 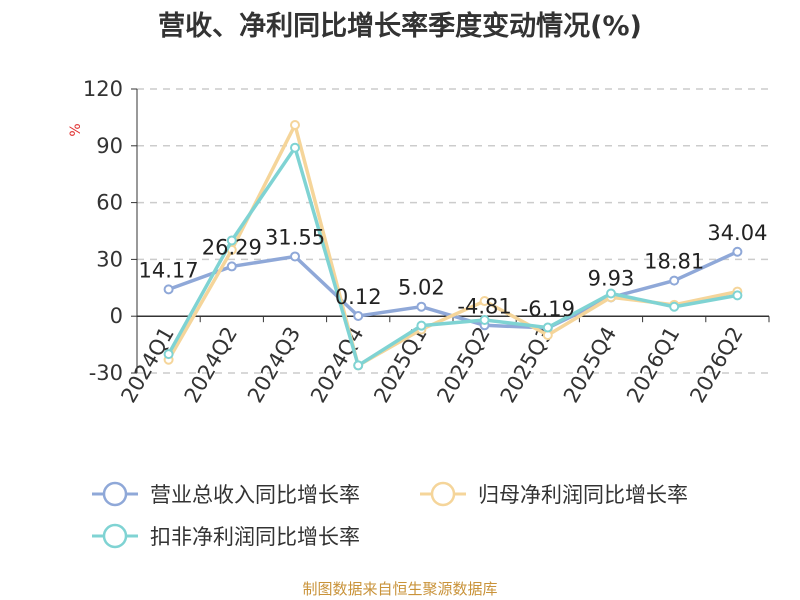 What do you see at coordinates (653, 365) in the screenshot?
I see `x-tick-label: 2026Q1` at bounding box center [653, 365].